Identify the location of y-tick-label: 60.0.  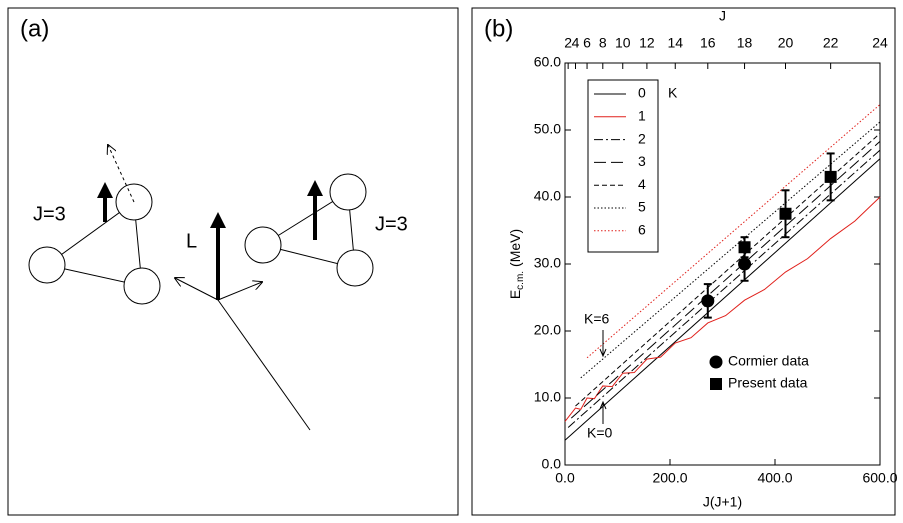
(547, 62).